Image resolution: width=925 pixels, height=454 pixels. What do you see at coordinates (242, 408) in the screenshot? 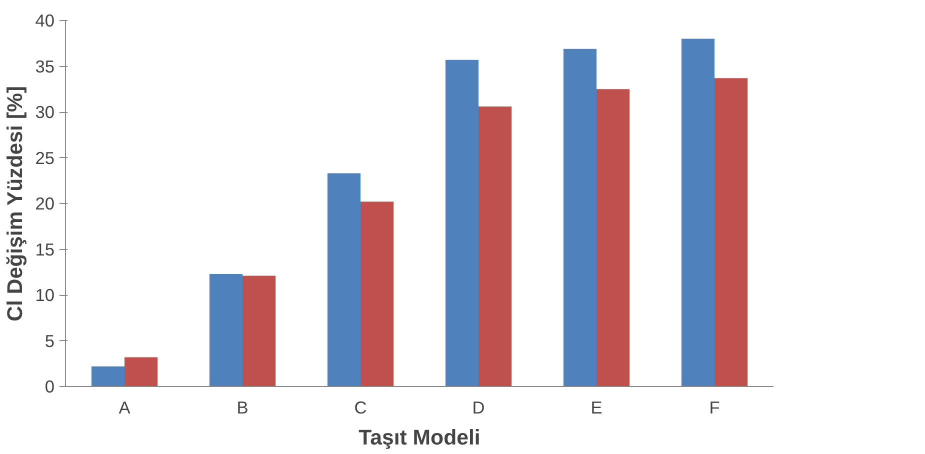
I see `x-tick-label: B` at bounding box center [242, 408].